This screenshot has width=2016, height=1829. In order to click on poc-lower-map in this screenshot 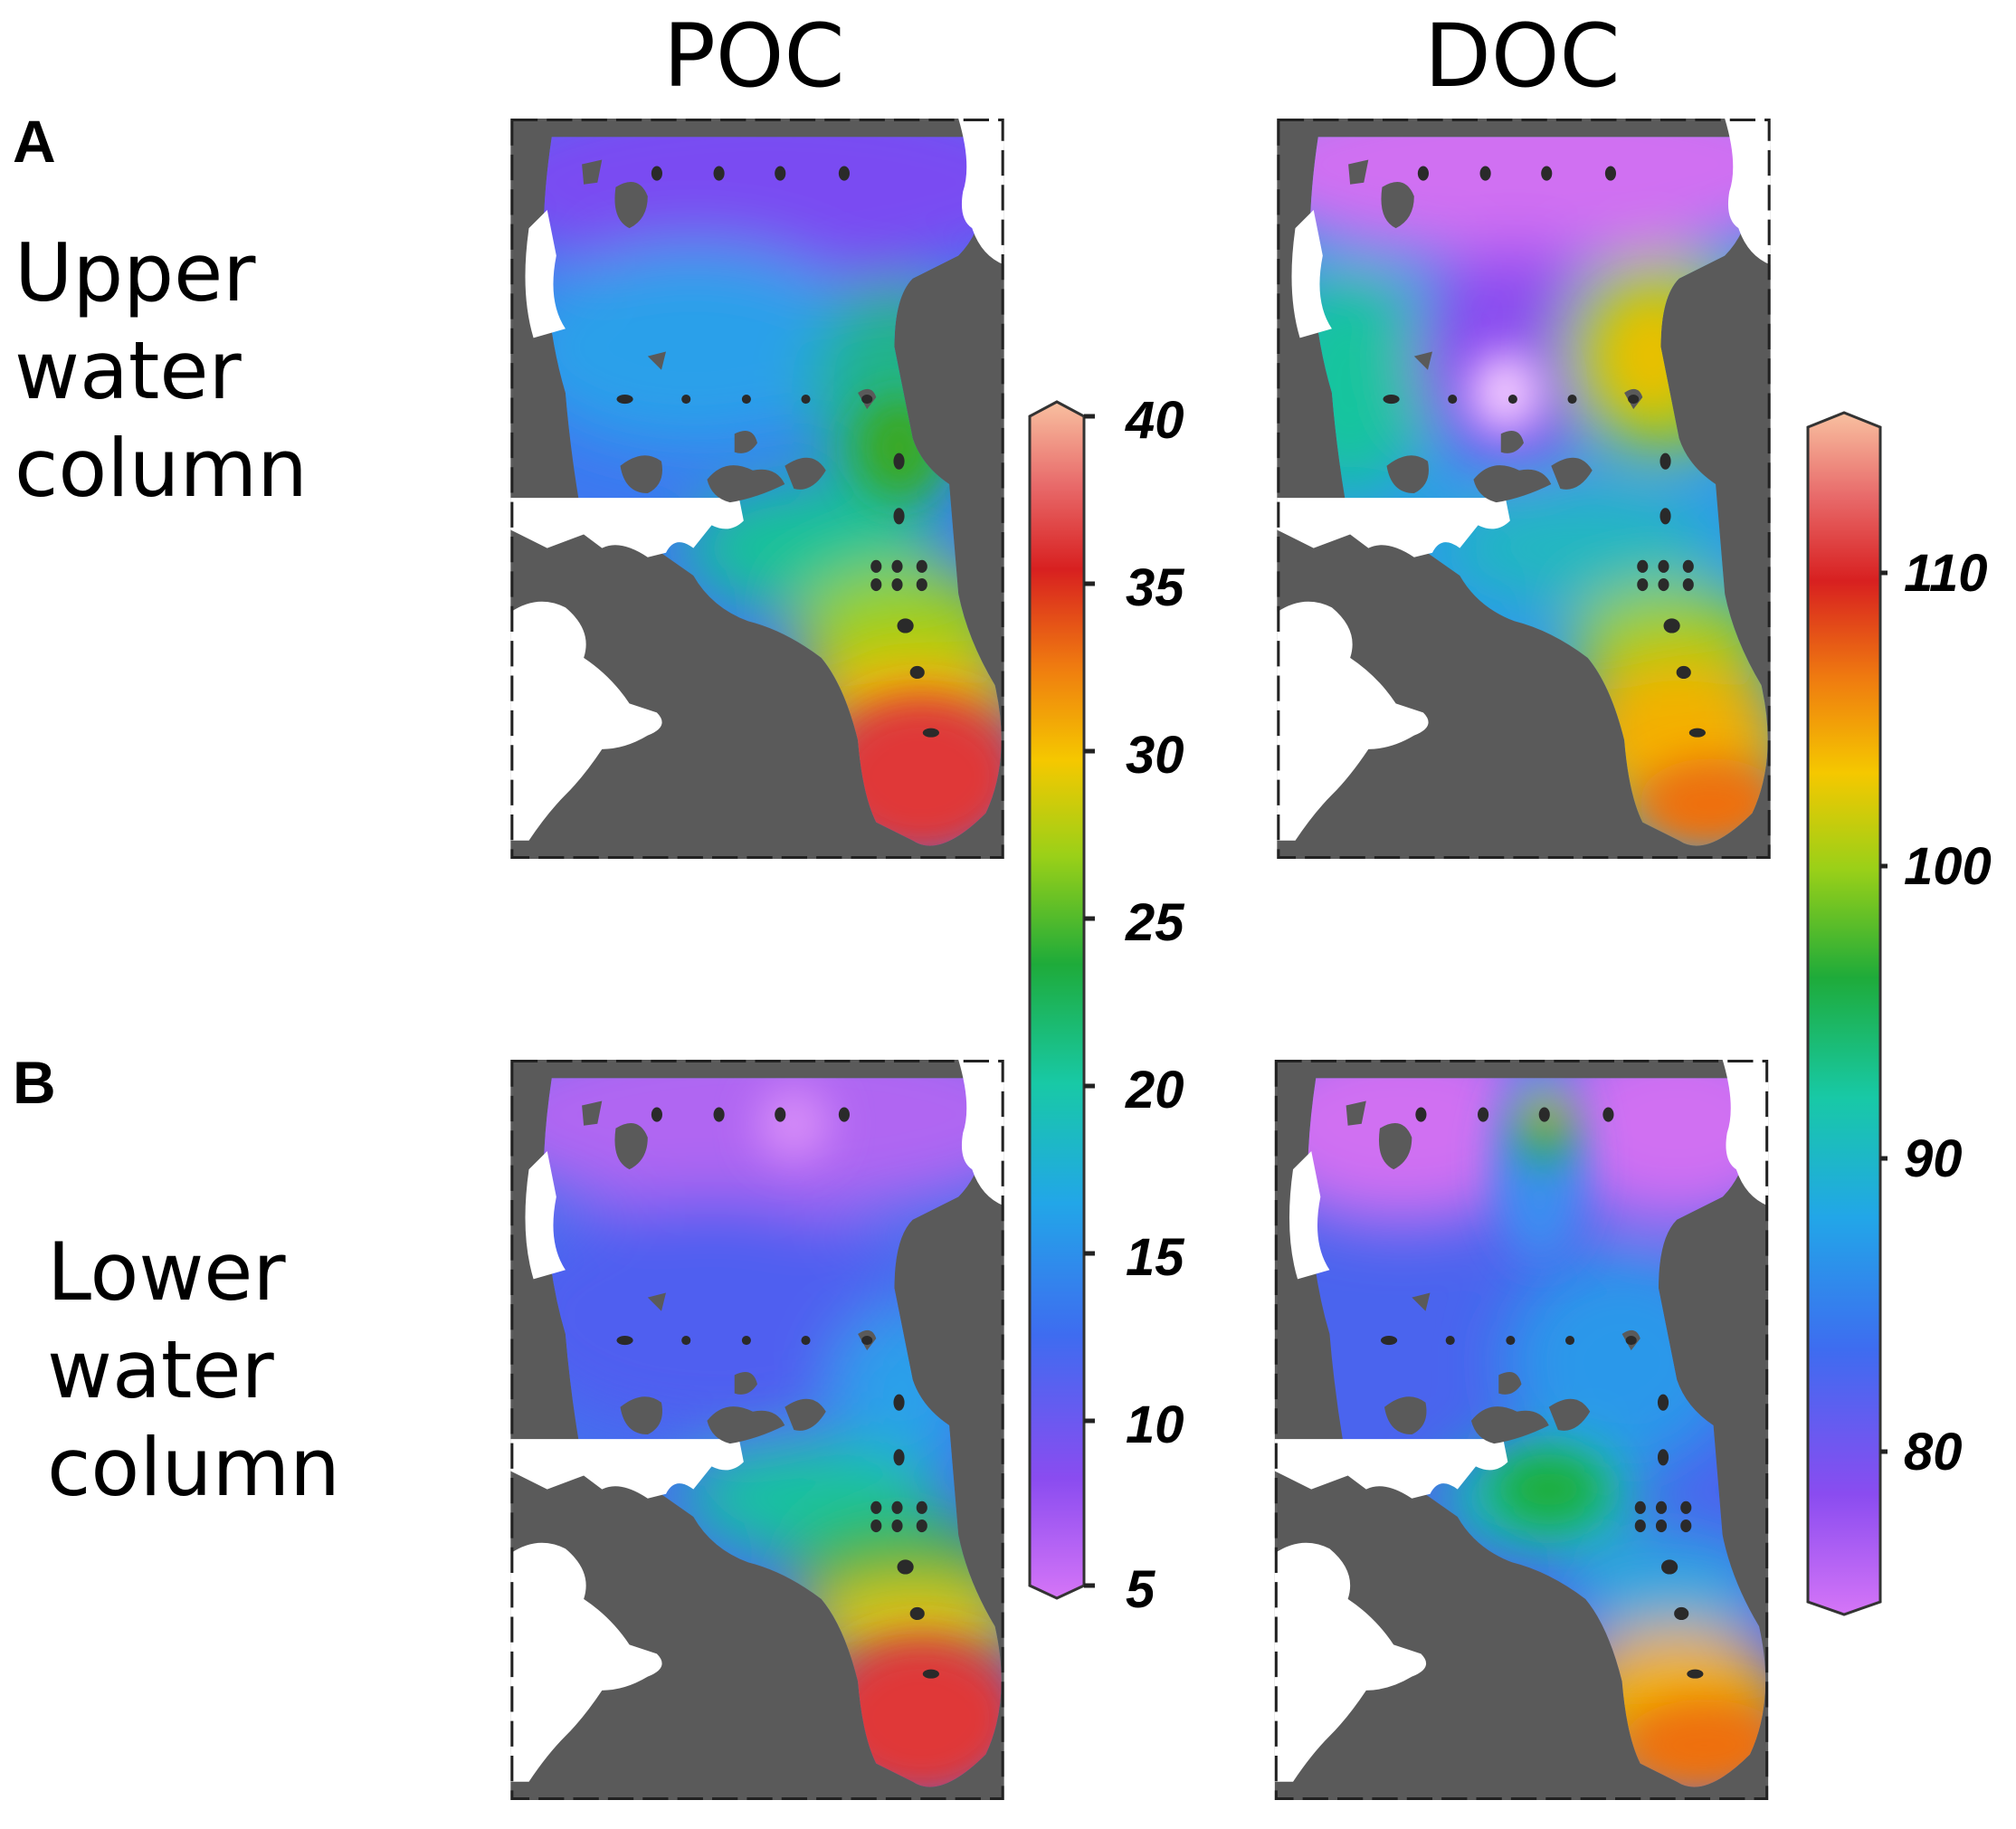, I will do `click(757, 1430)`.